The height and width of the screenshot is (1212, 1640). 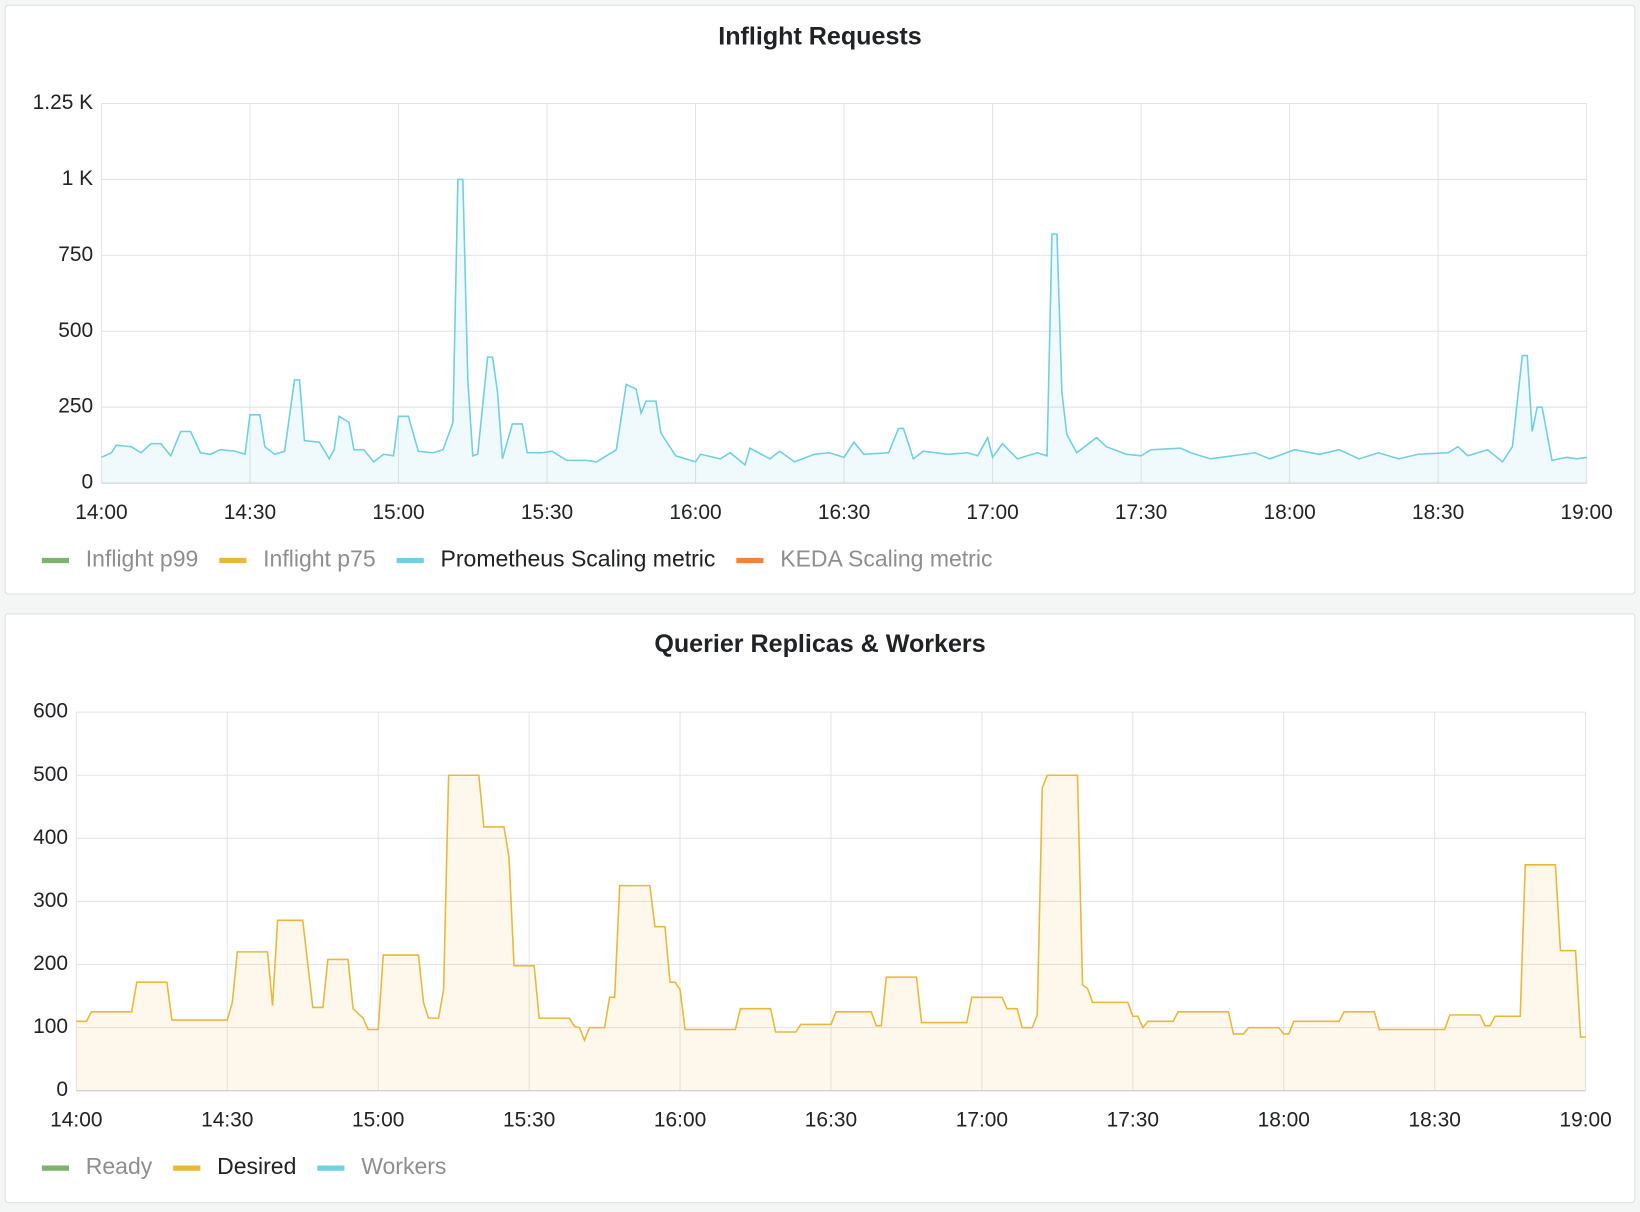 What do you see at coordinates (50, 900) in the screenshot?
I see `y-tick-label: 300` at bounding box center [50, 900].